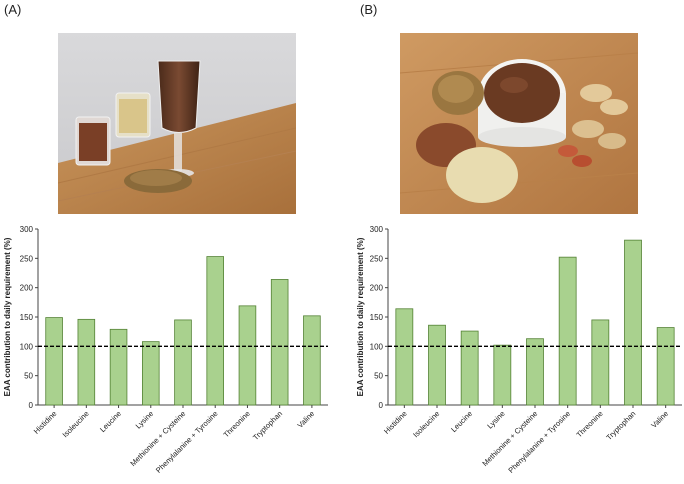  What do you see at coordinates (177, 123) in the screenshot?
I see `photo-a` at bounding box center [177, 123].